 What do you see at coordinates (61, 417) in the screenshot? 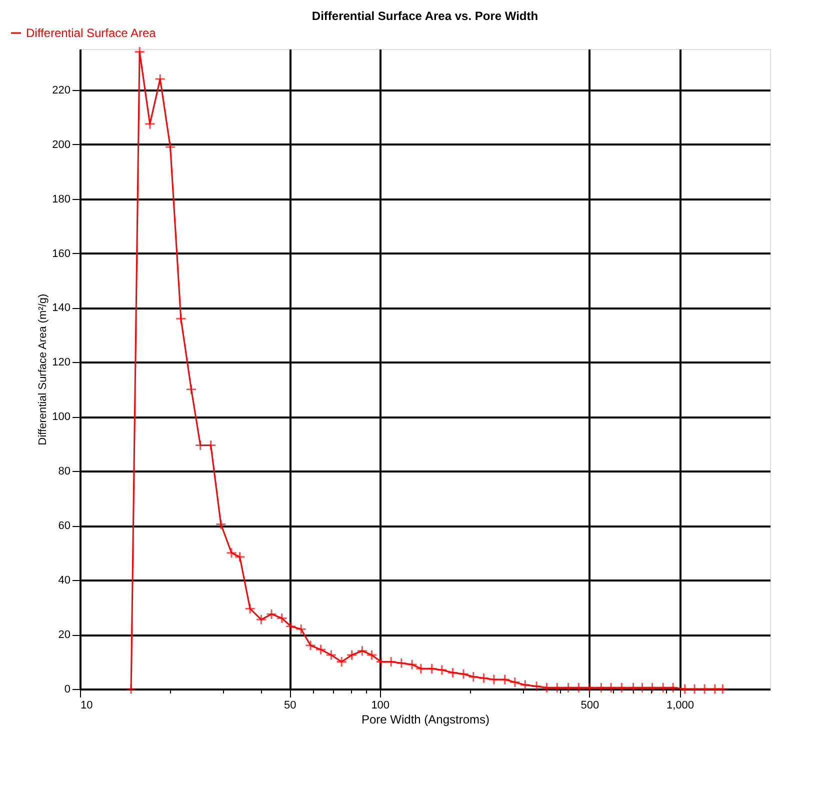
I see `y-tick-label: 100` at bounding box center [61, 417].